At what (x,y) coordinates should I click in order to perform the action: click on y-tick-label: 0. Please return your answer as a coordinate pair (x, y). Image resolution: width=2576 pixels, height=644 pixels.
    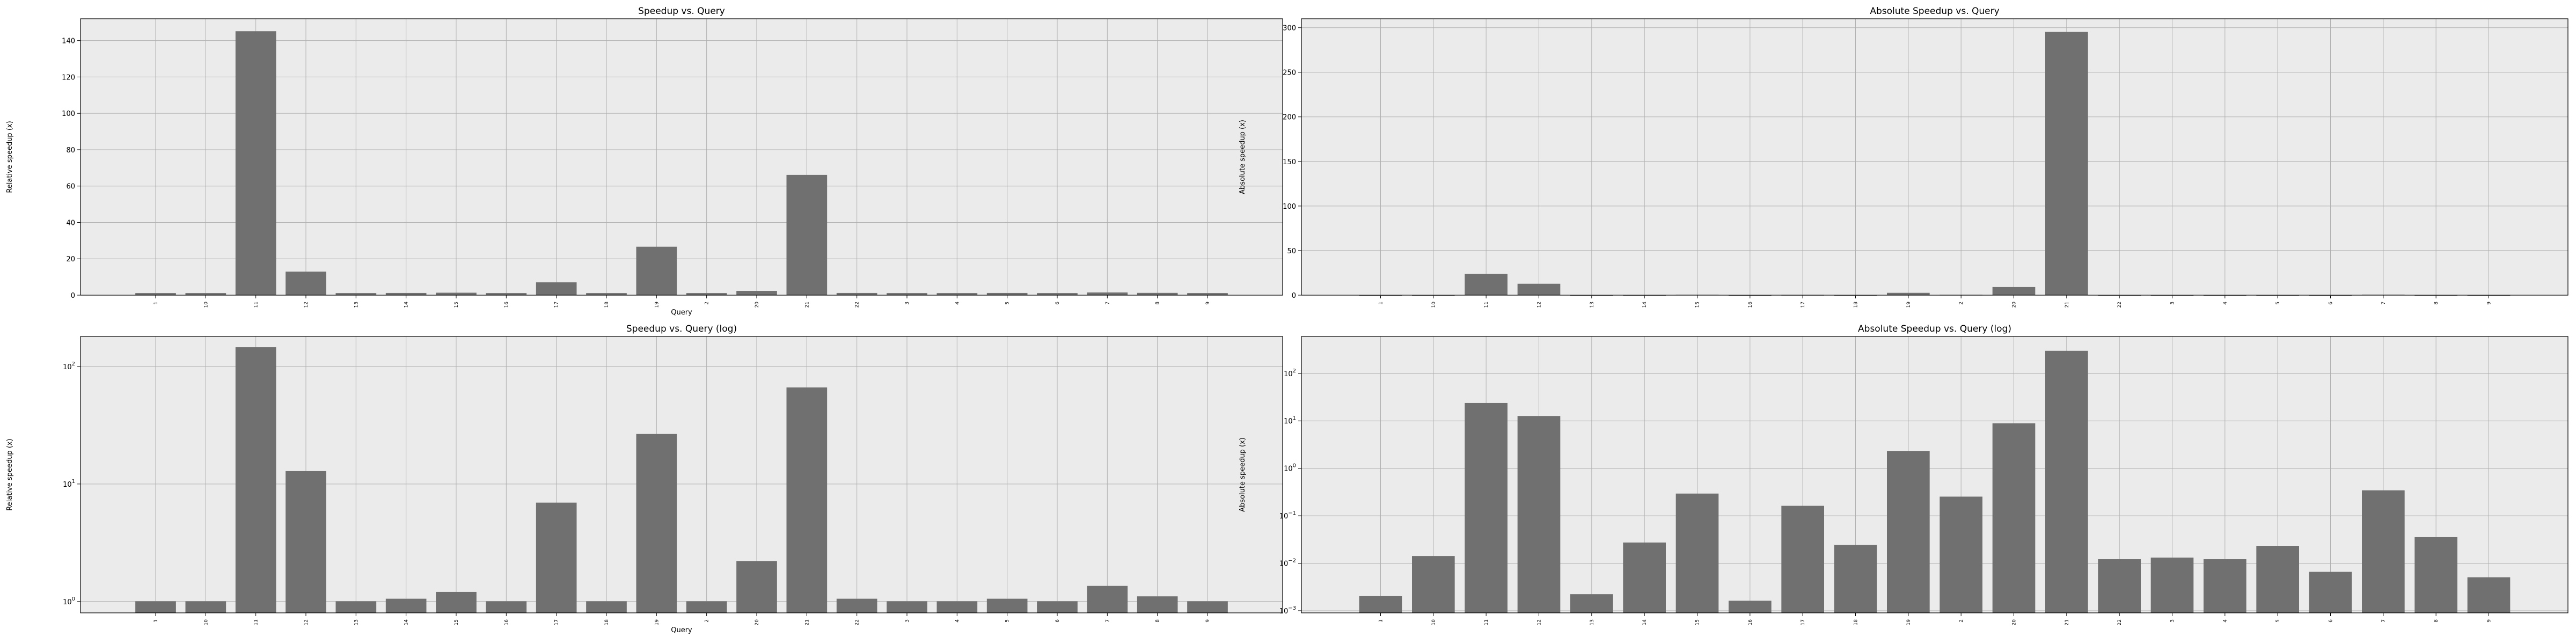
    Looking at the image, I should click on (1294, 296).